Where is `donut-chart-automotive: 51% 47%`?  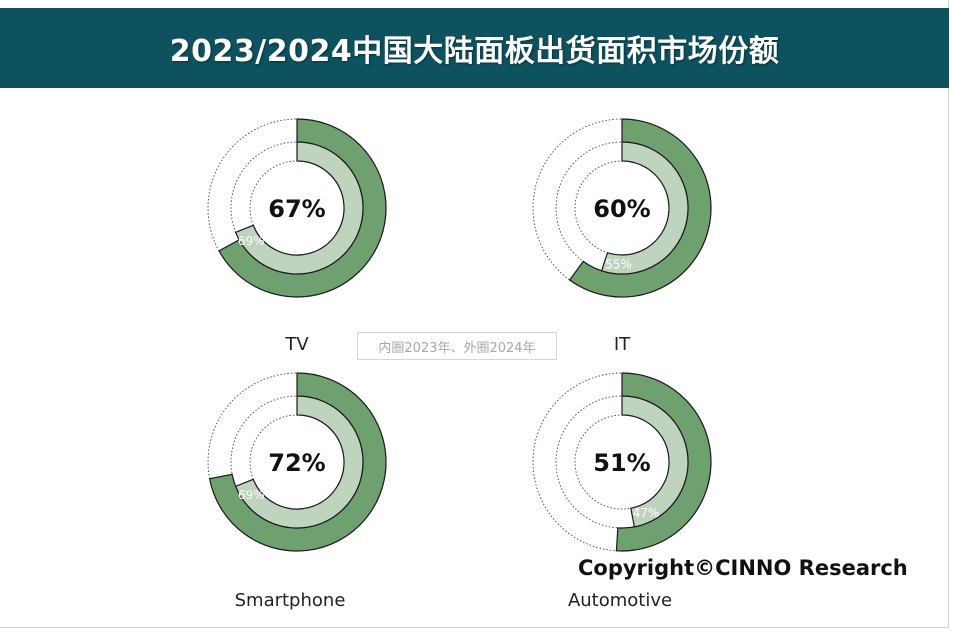 donut-chart-automotive: 51% 47% is located at coordinates (622, 462).